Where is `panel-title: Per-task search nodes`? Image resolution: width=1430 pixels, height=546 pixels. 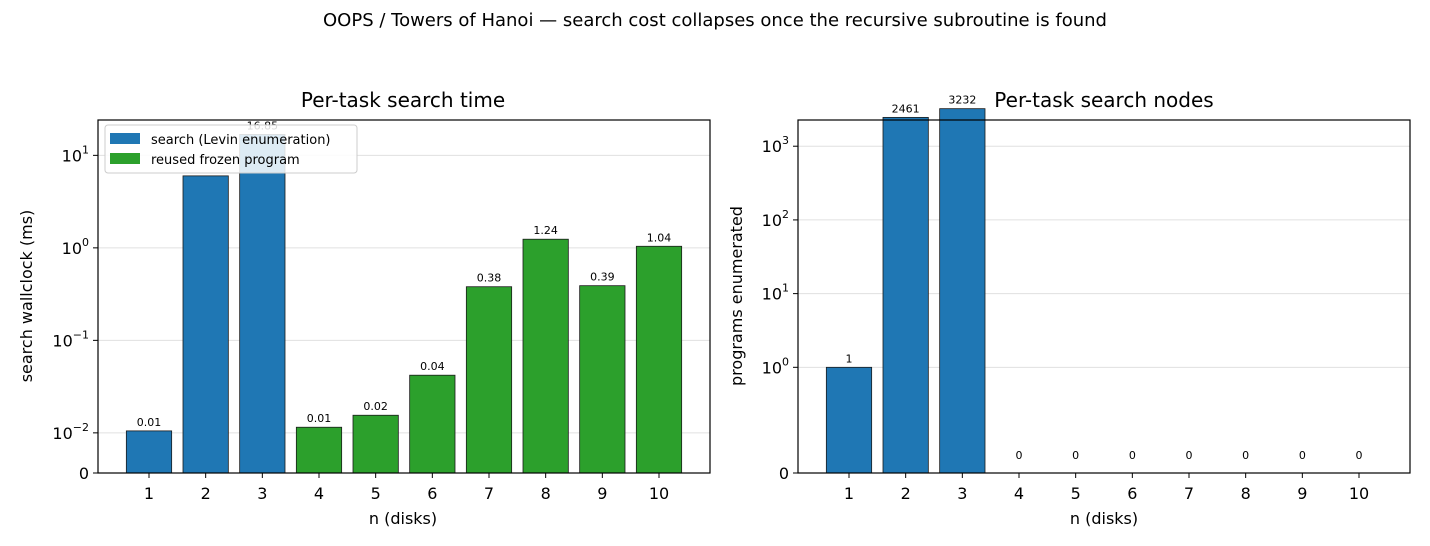 panel-title: Per-task search nodes is located at coordinates (1103, 100).